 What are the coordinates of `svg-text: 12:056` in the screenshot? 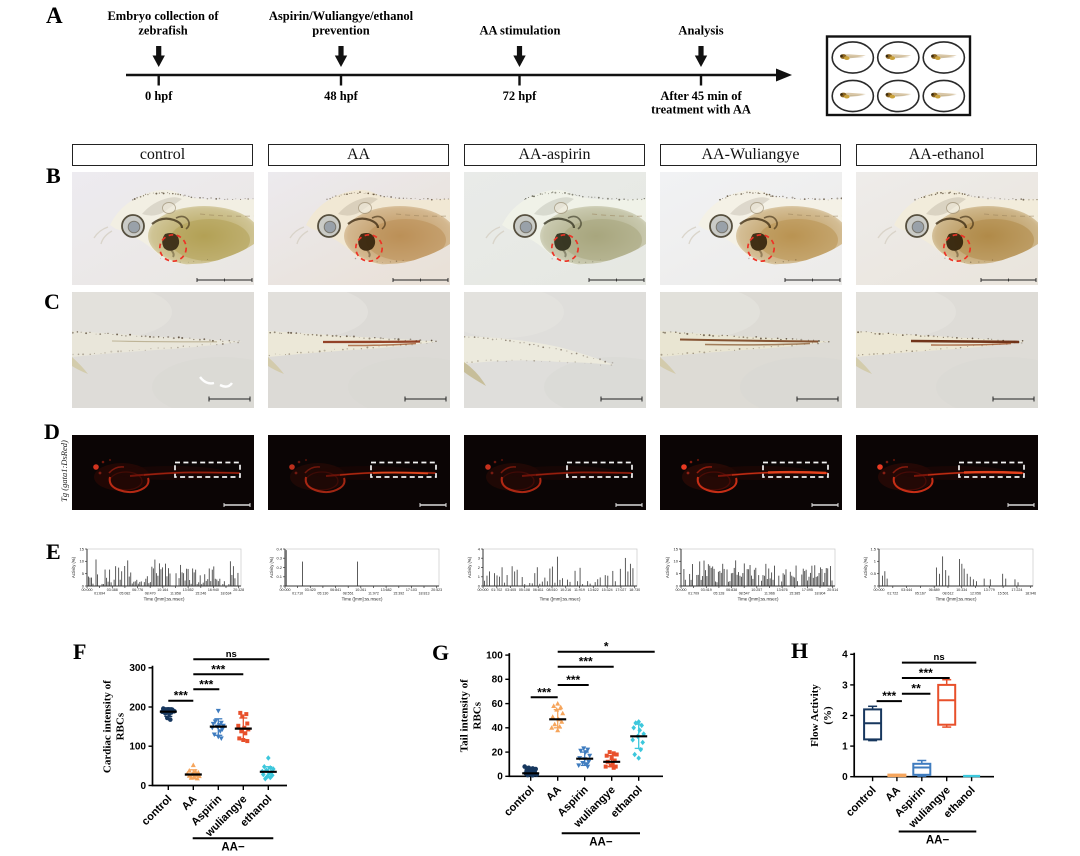 It's located at (975, 594).